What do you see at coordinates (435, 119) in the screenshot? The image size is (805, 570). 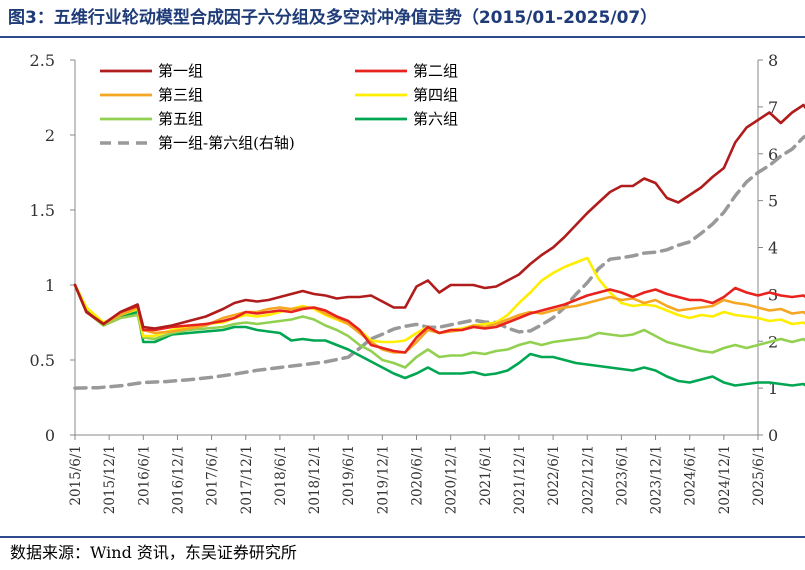 I see `legend-label-6: 第六组` at bounding box center [435, 119].